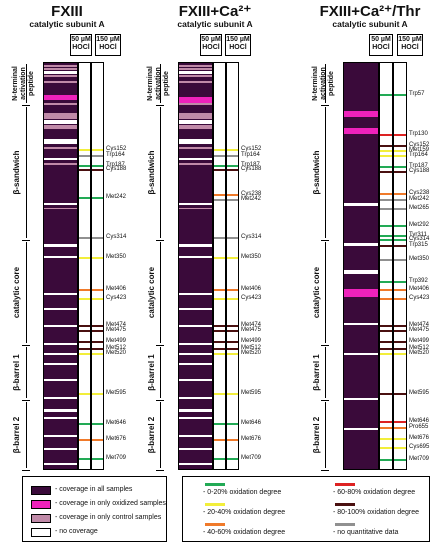 This screenshot has height=550, width=437. I want to click on residue-label: Met595, so click(116, 393).